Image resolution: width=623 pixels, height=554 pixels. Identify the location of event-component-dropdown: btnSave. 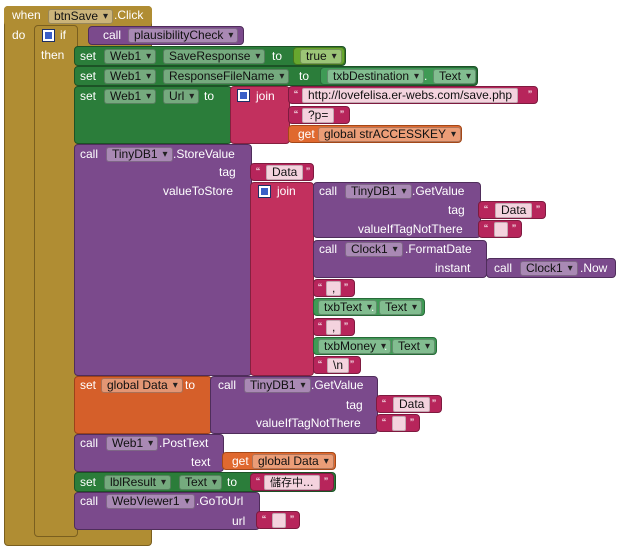
(81, 16).